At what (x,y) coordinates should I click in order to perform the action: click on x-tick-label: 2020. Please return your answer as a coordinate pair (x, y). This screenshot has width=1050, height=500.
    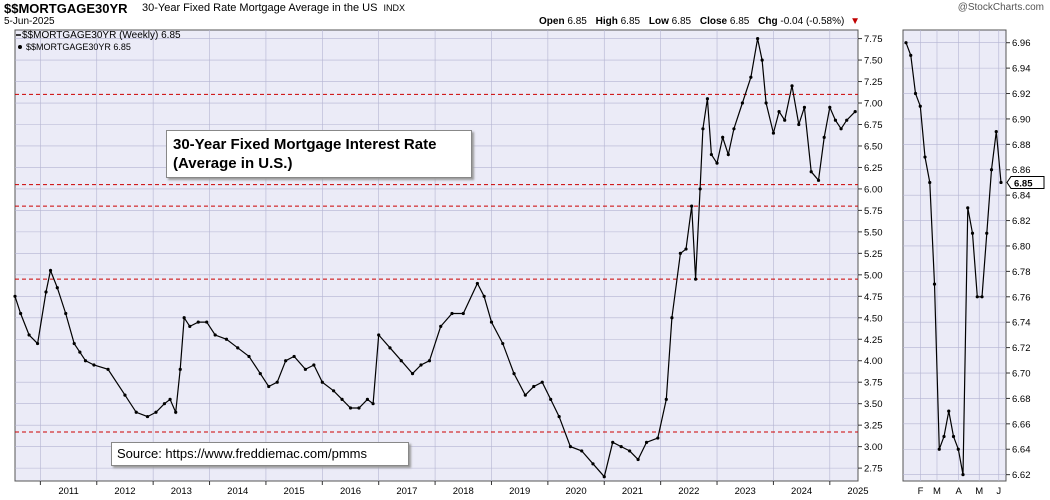
    Looking at the image, I should click on (575, 491).